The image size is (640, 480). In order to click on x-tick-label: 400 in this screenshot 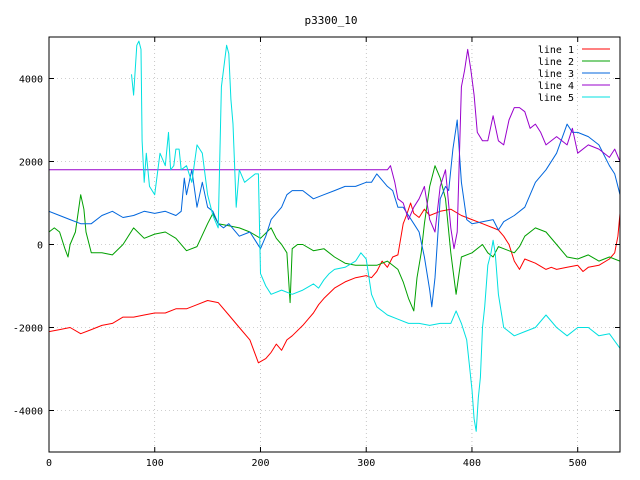, I will do `click(472, 463)`.